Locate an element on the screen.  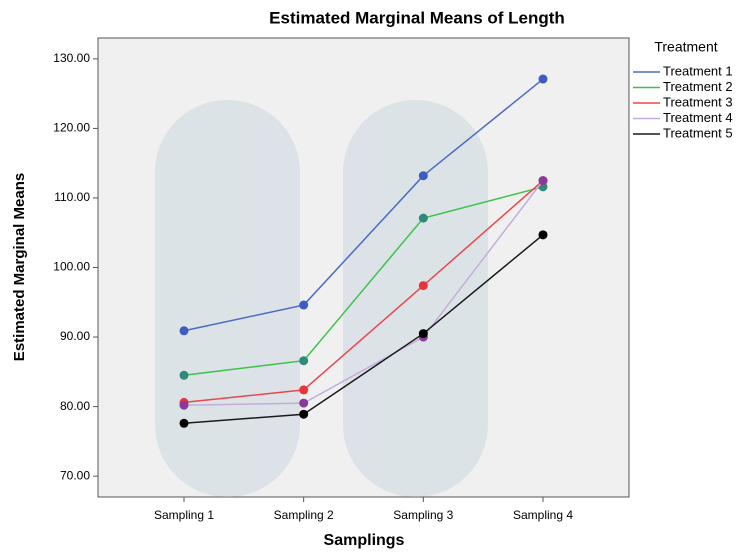
legend-label: Treatment 2 is located at coordinates (698, 86).